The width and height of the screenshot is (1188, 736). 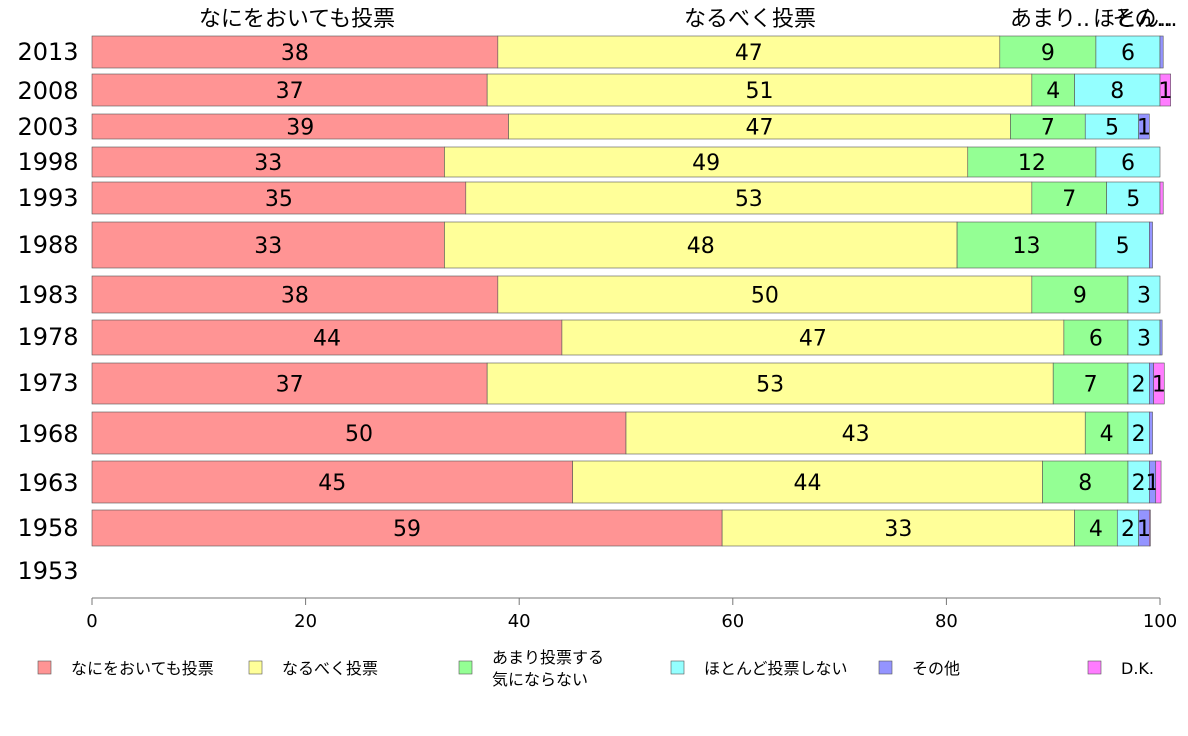 I want to click on data-label-1978-s1: 44, so click(x=327, y=339).